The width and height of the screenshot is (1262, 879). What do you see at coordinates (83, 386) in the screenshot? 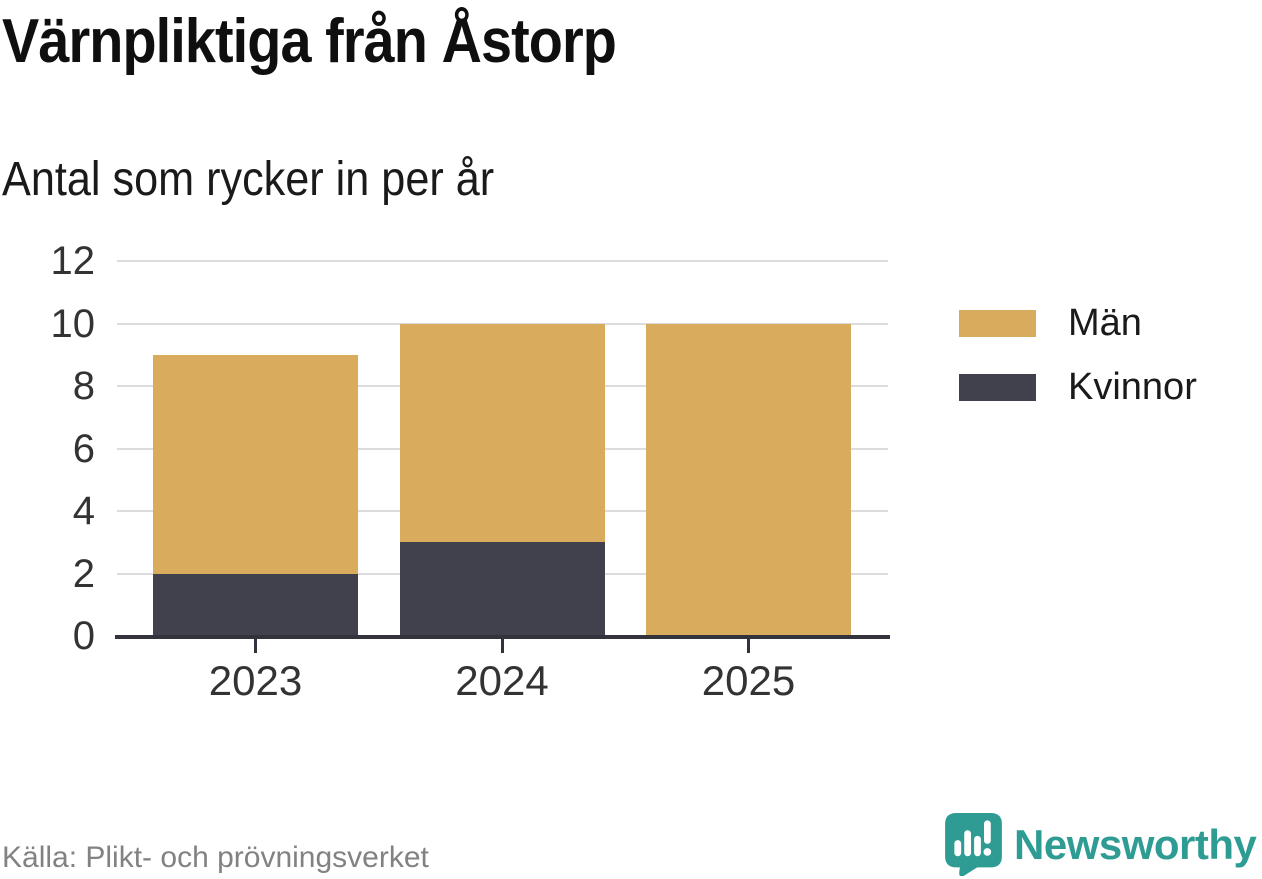
I see `y-axis-tick-label: 8` at bounding box center [83, 386].